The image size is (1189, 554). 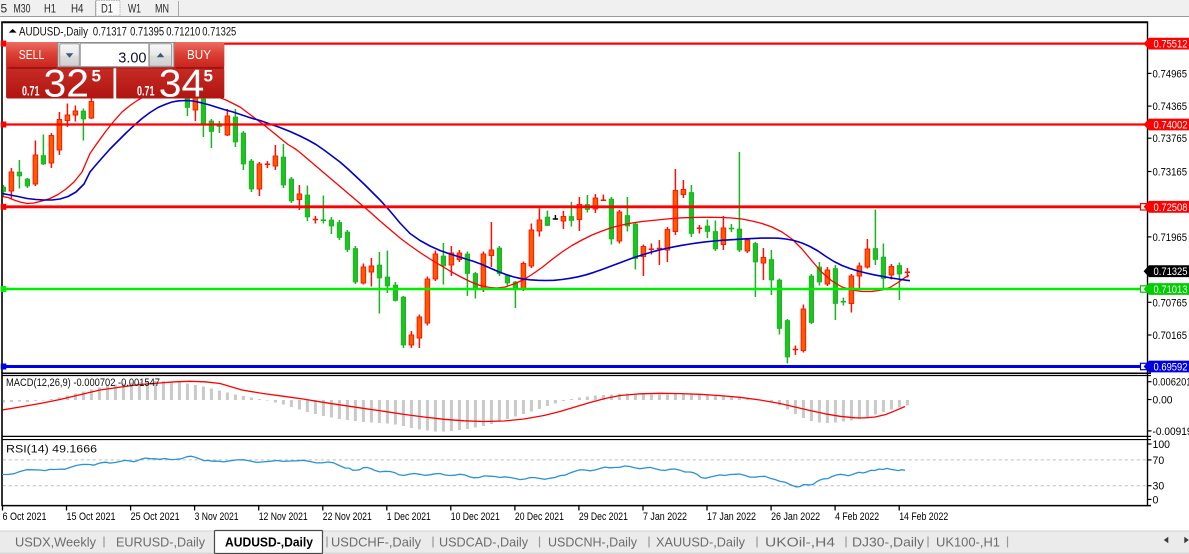 What do you see at coordinates (923, 517) in the screenshot?
I see `svg-text: 14 Feb 2022` at bounding box center [923, 517].